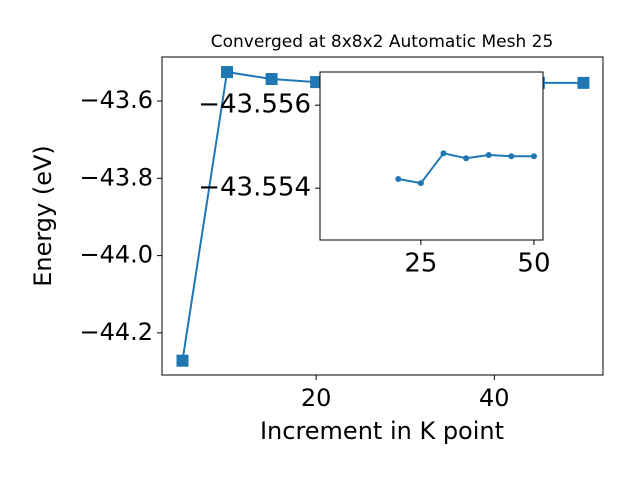 This screenshot has height=480, width=640. What do you see at coordinates (466, 168) in the screenshot?
I see `series` at bounding box center [466, 168].